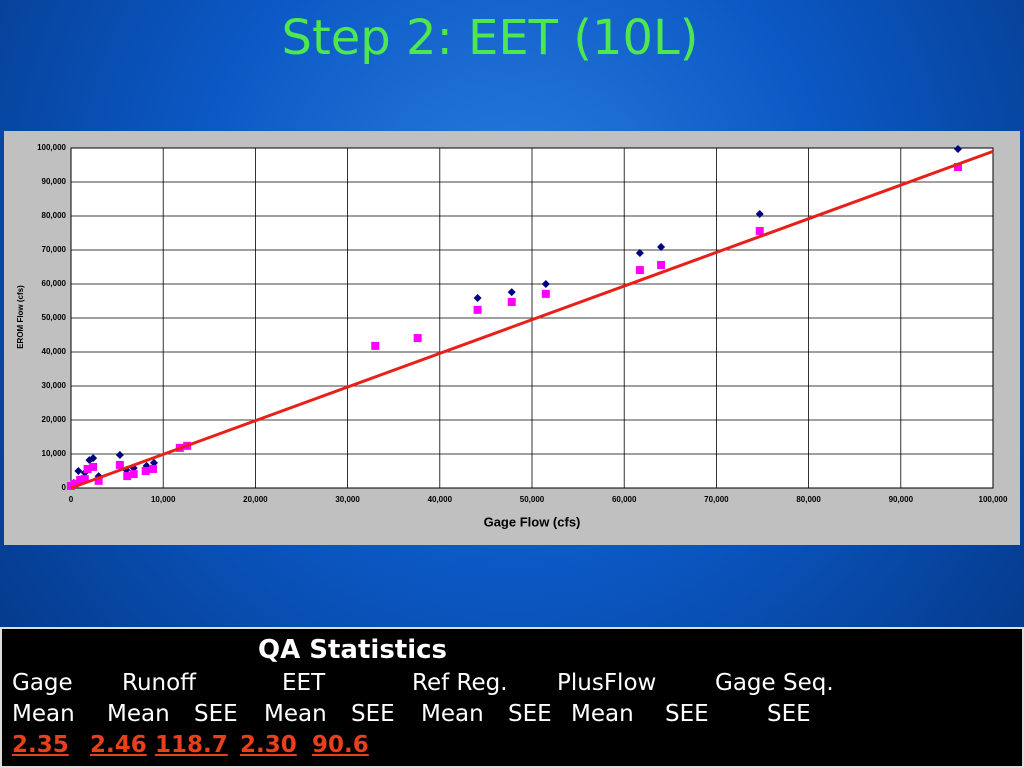 Image resolution: width=1024 pixels, height=768 pixels. I want to click on stats-header: Gage, so click(42, 683).